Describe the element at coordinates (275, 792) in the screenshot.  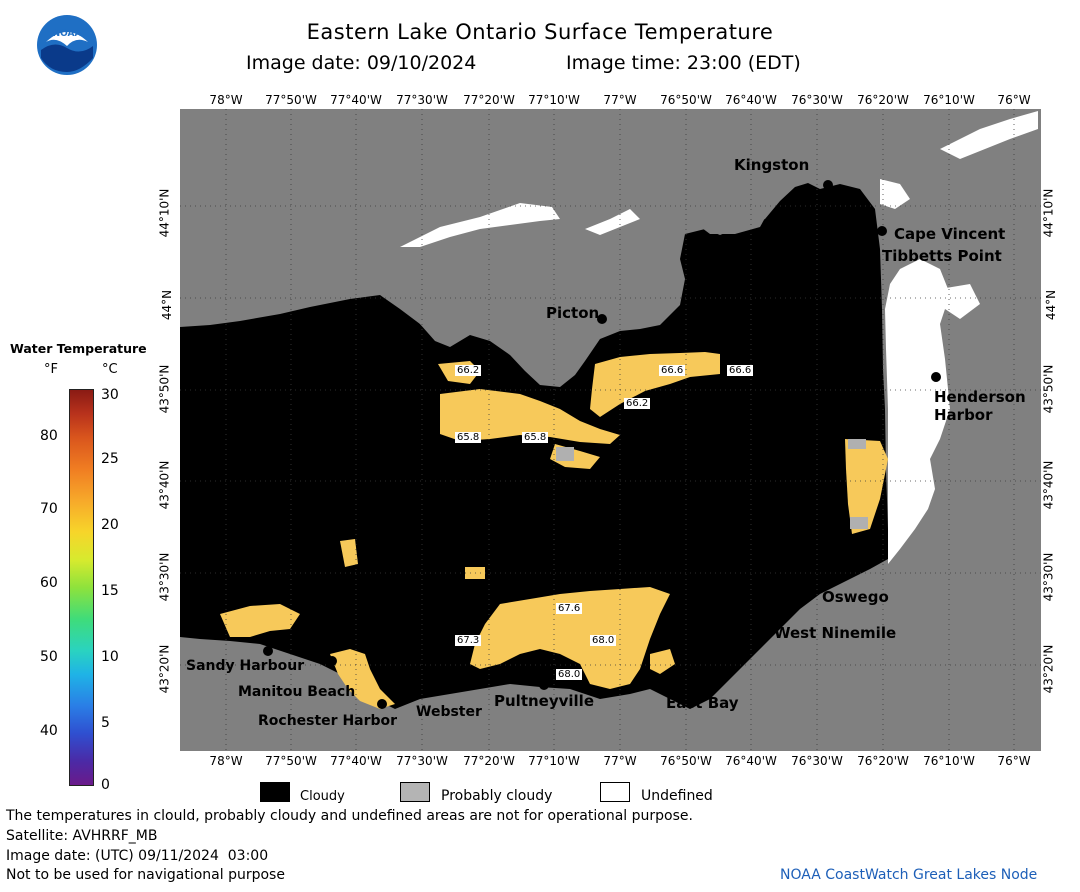
I see `legend-cloudy-swatch` at that location.